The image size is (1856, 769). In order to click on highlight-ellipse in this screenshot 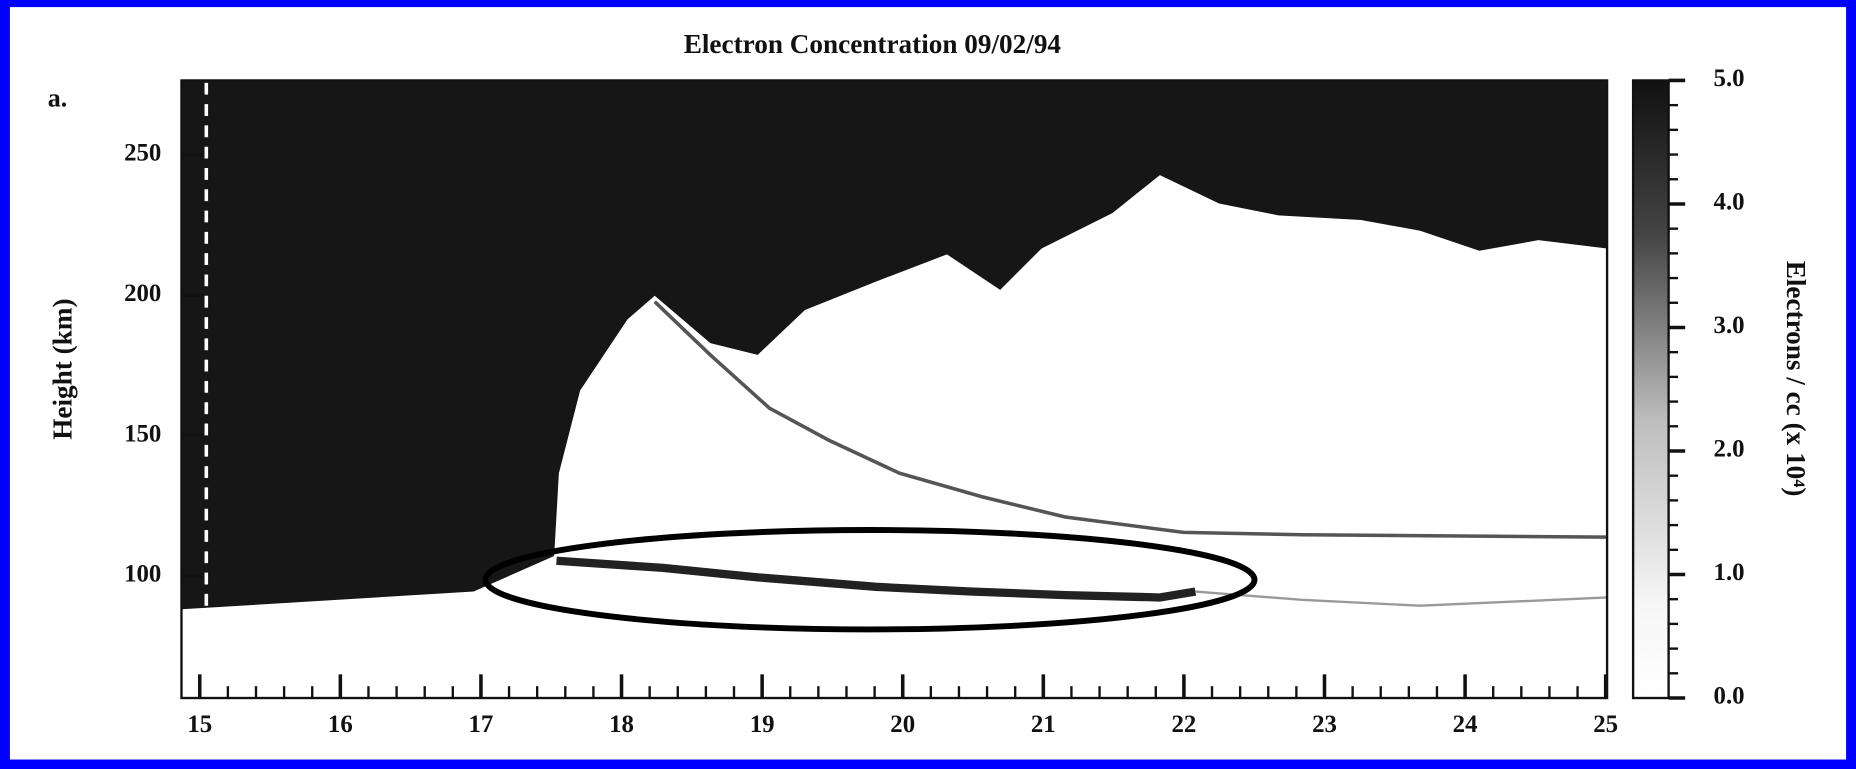, I will do `click(870, 580)`.